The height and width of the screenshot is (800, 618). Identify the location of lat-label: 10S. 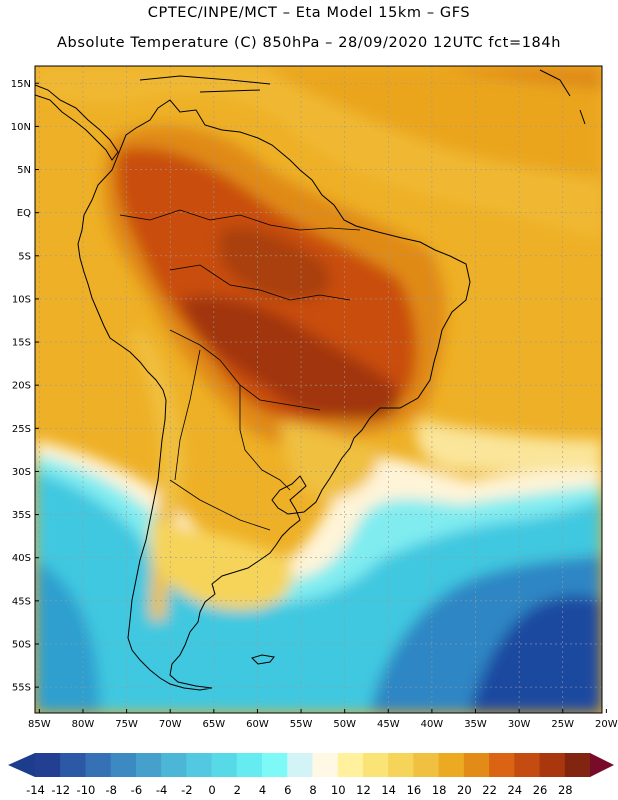
(21, 299).